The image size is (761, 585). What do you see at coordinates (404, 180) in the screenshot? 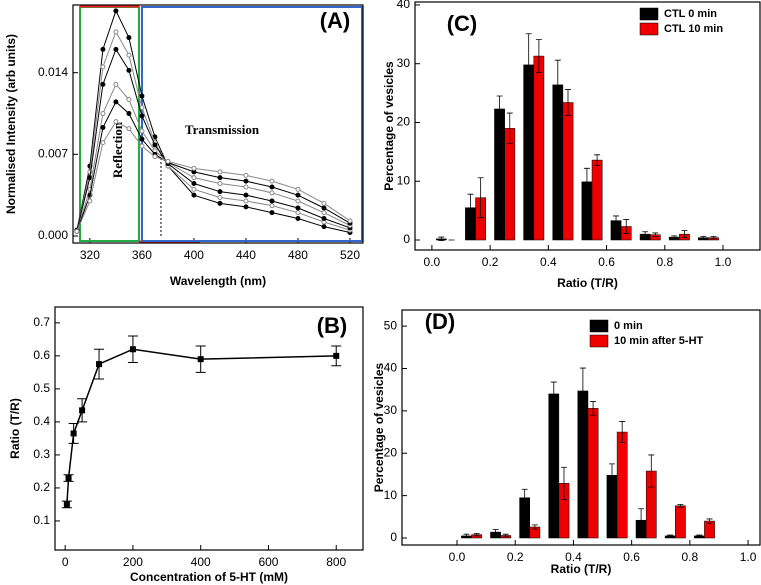
I see `y-tick-label: 10` at bounding box center [404, 180].